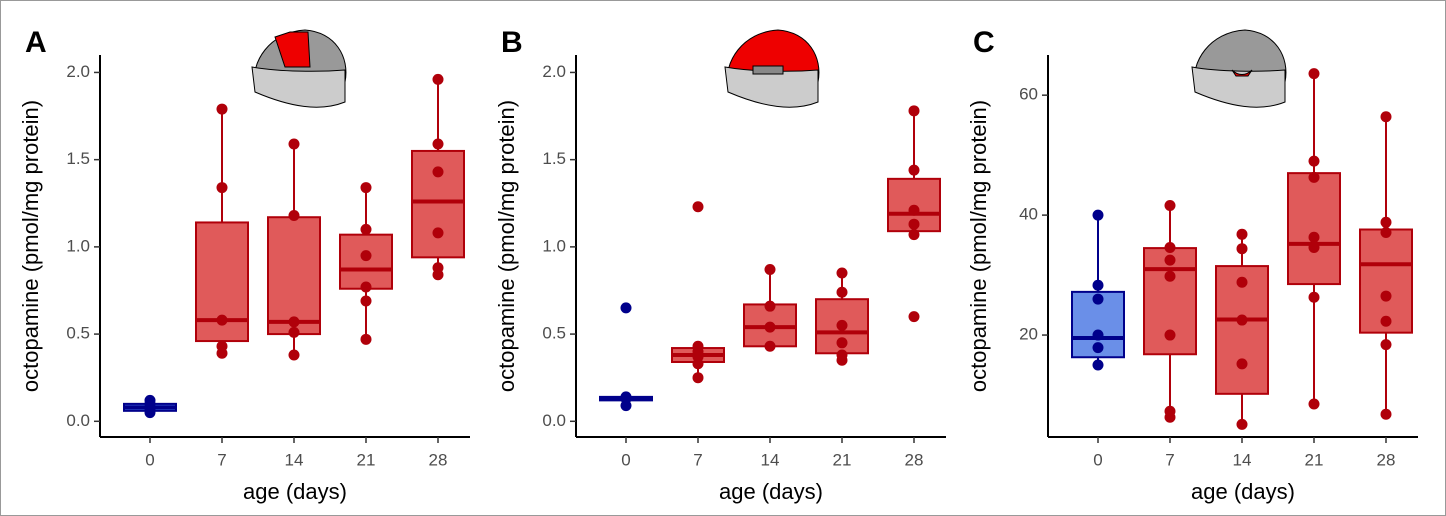  What do you see at coordinates (512, 42) in the screenshot?
I see `panel-letter: B` at bounding box center [512, 42].